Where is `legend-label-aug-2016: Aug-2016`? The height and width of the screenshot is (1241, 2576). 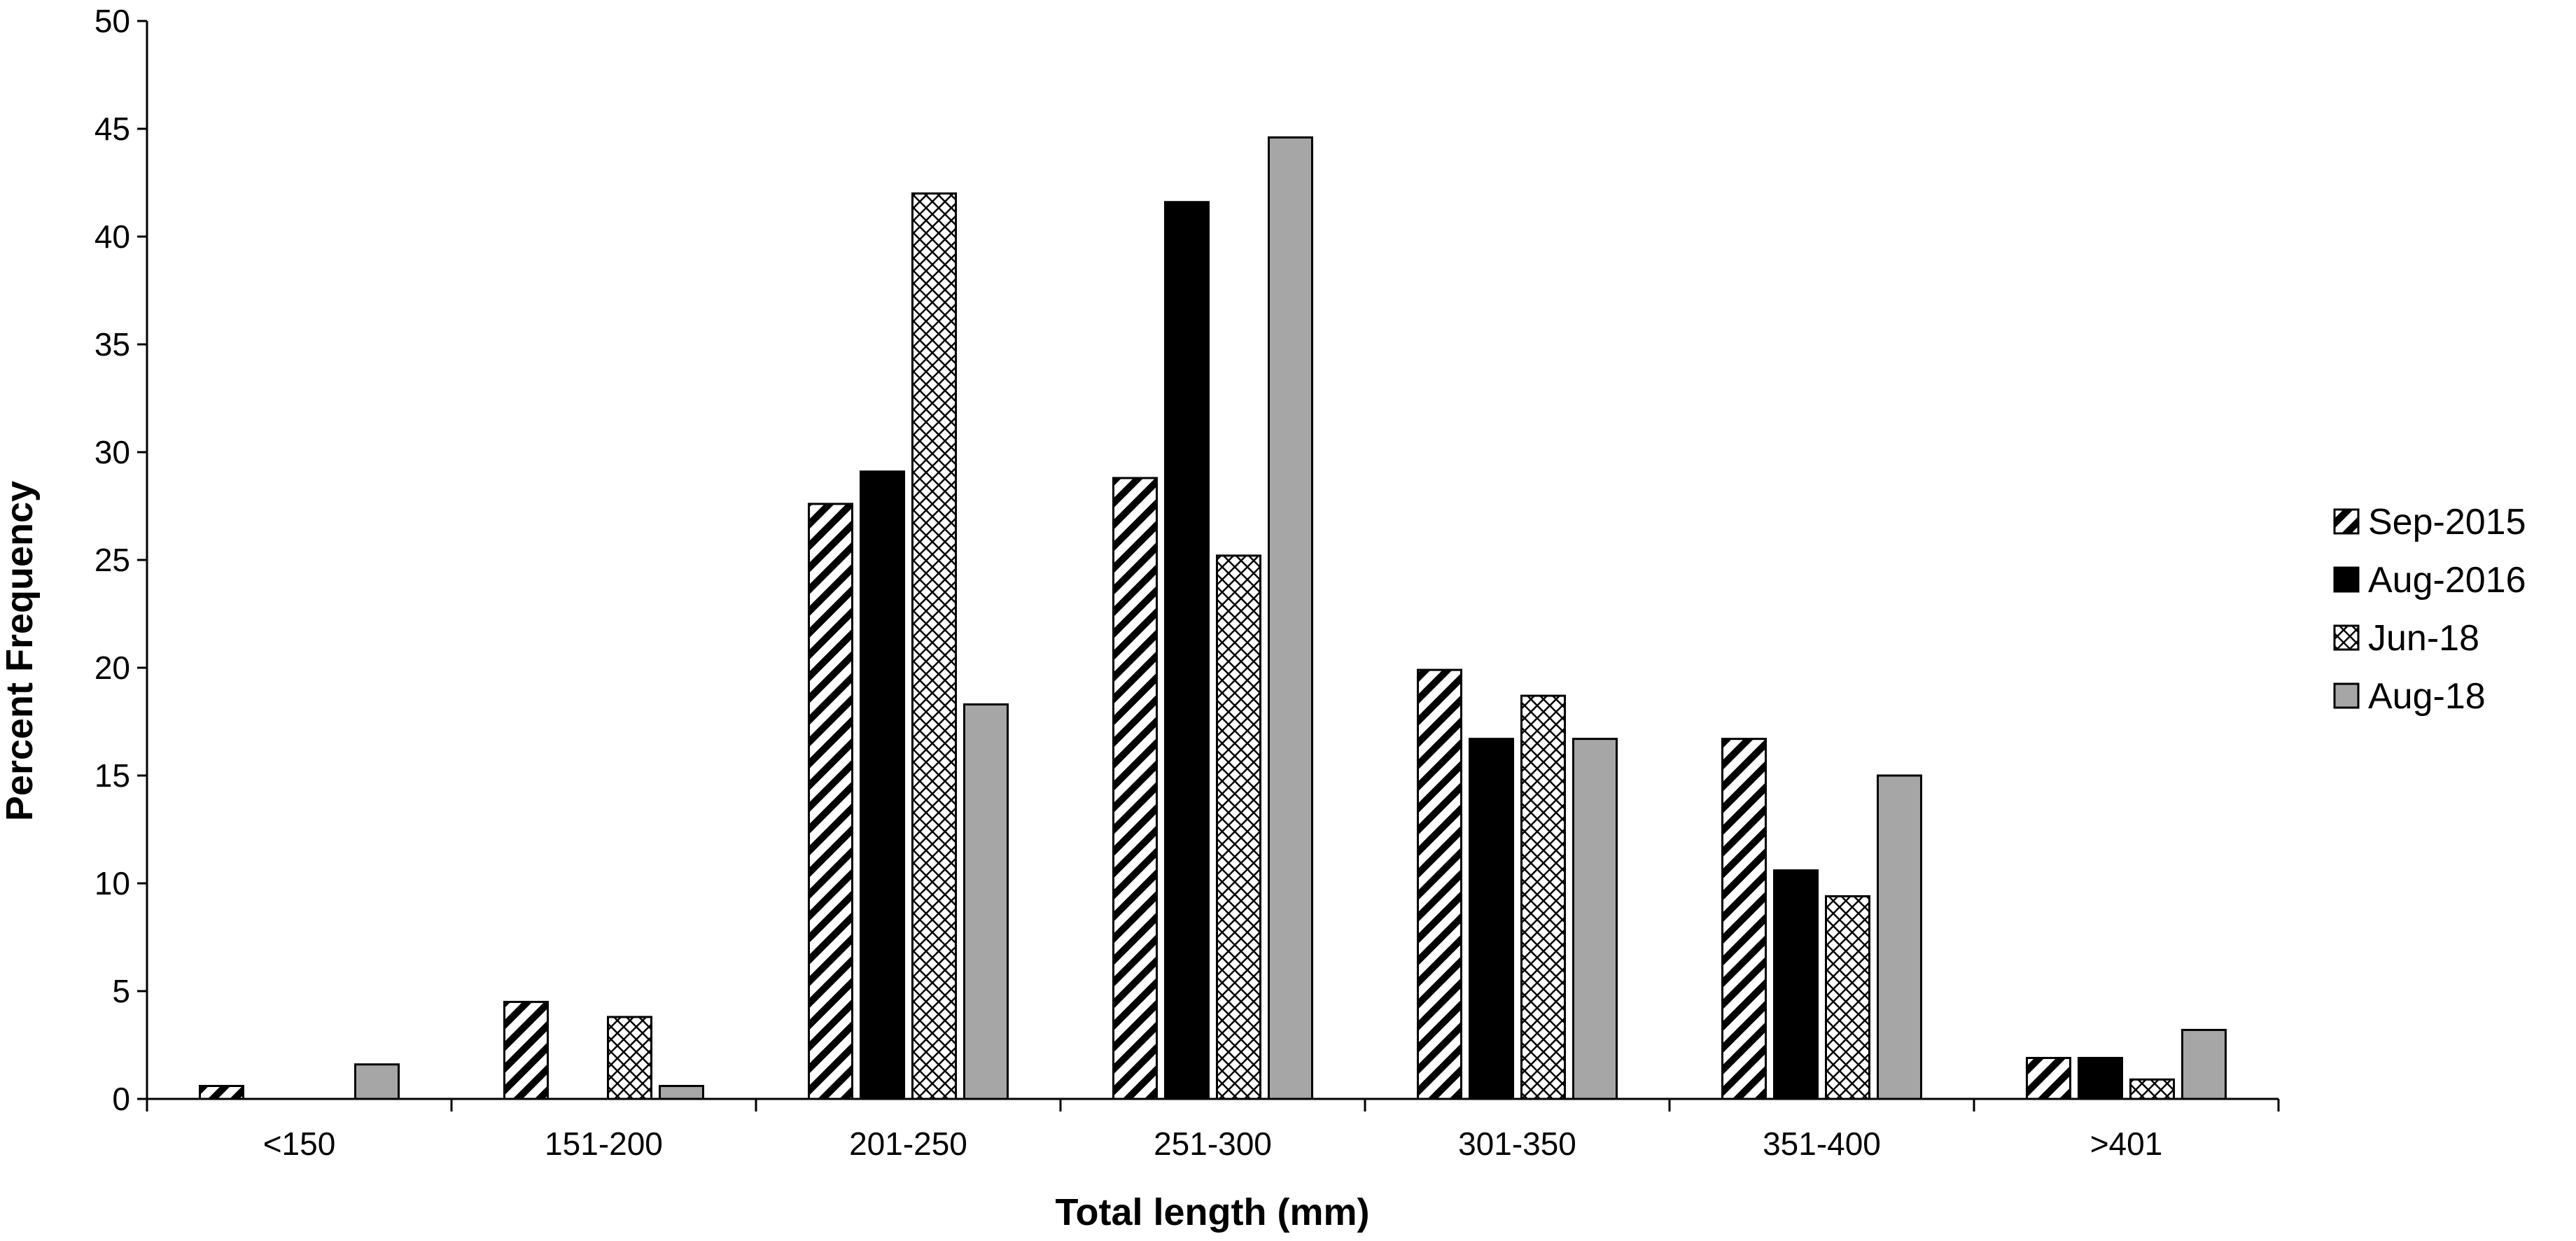
legend-label-aug-2016: Aug-2016 is located at coordinates (2447, 580).